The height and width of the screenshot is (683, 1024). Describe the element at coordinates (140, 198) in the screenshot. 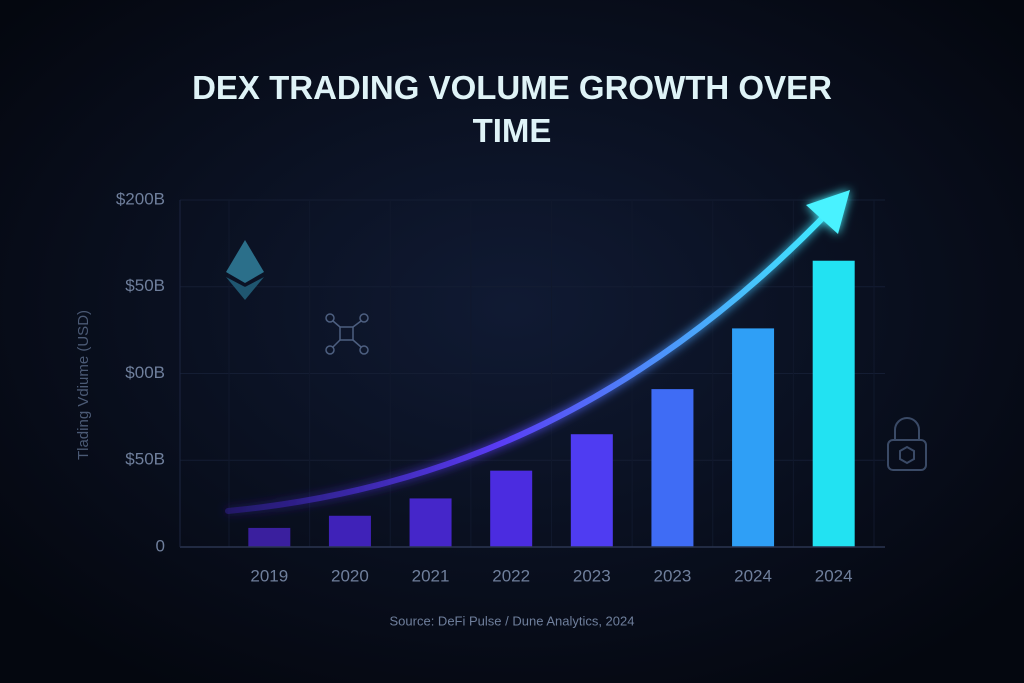

I see `y-tick-label: $200B` at that location.